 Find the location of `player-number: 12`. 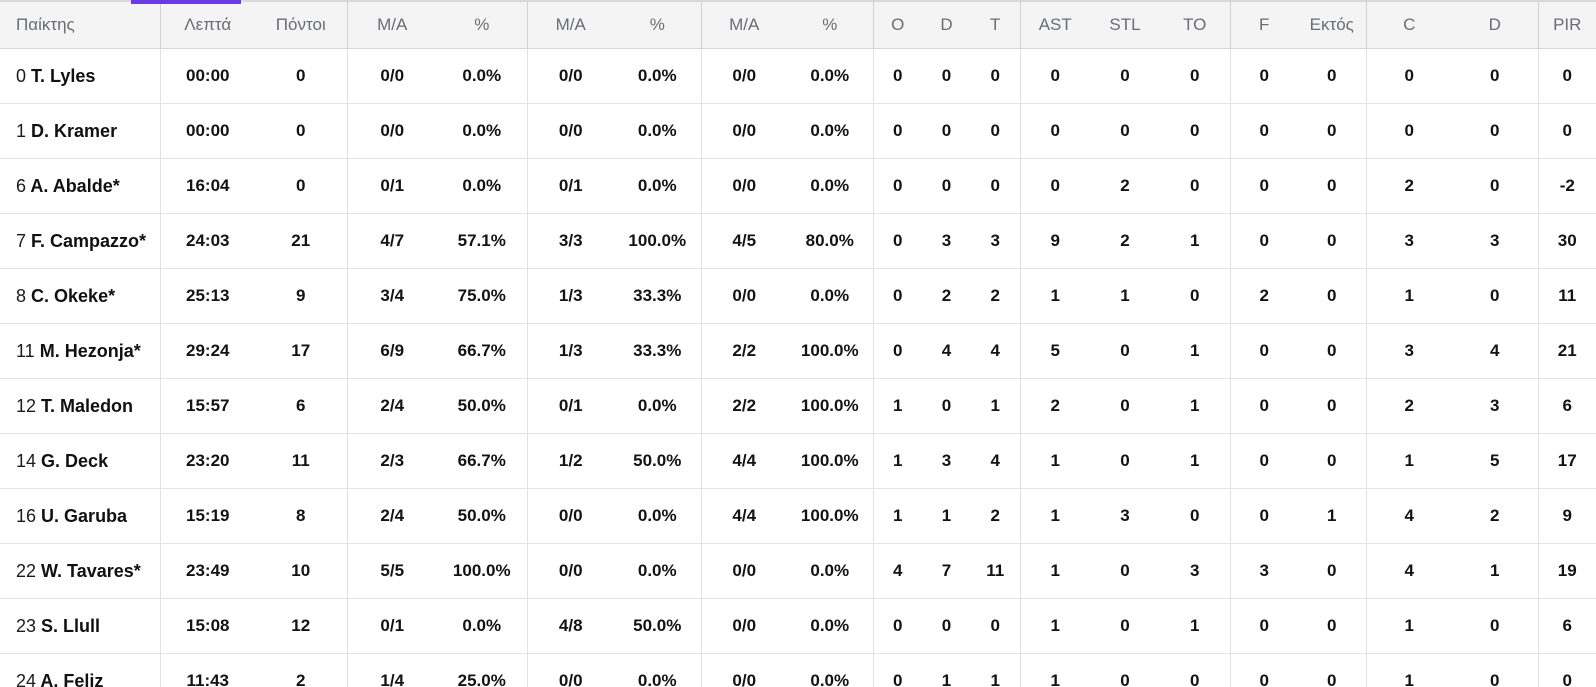

player-number: 12 is located at coordinates (26, 405).